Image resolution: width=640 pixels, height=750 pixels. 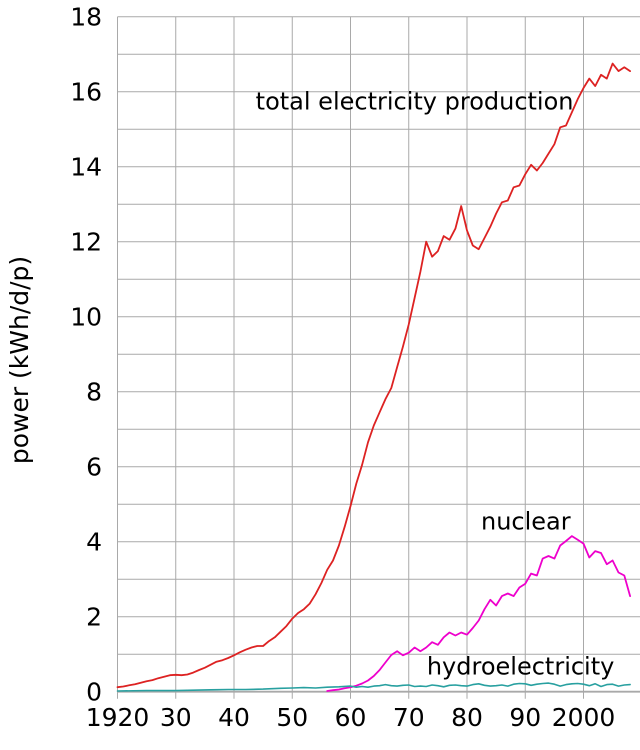 What do you see at coordinates (86, 17) in the screenshot?
I see `y-tick-label: 18` at bounding box center [86, 17].